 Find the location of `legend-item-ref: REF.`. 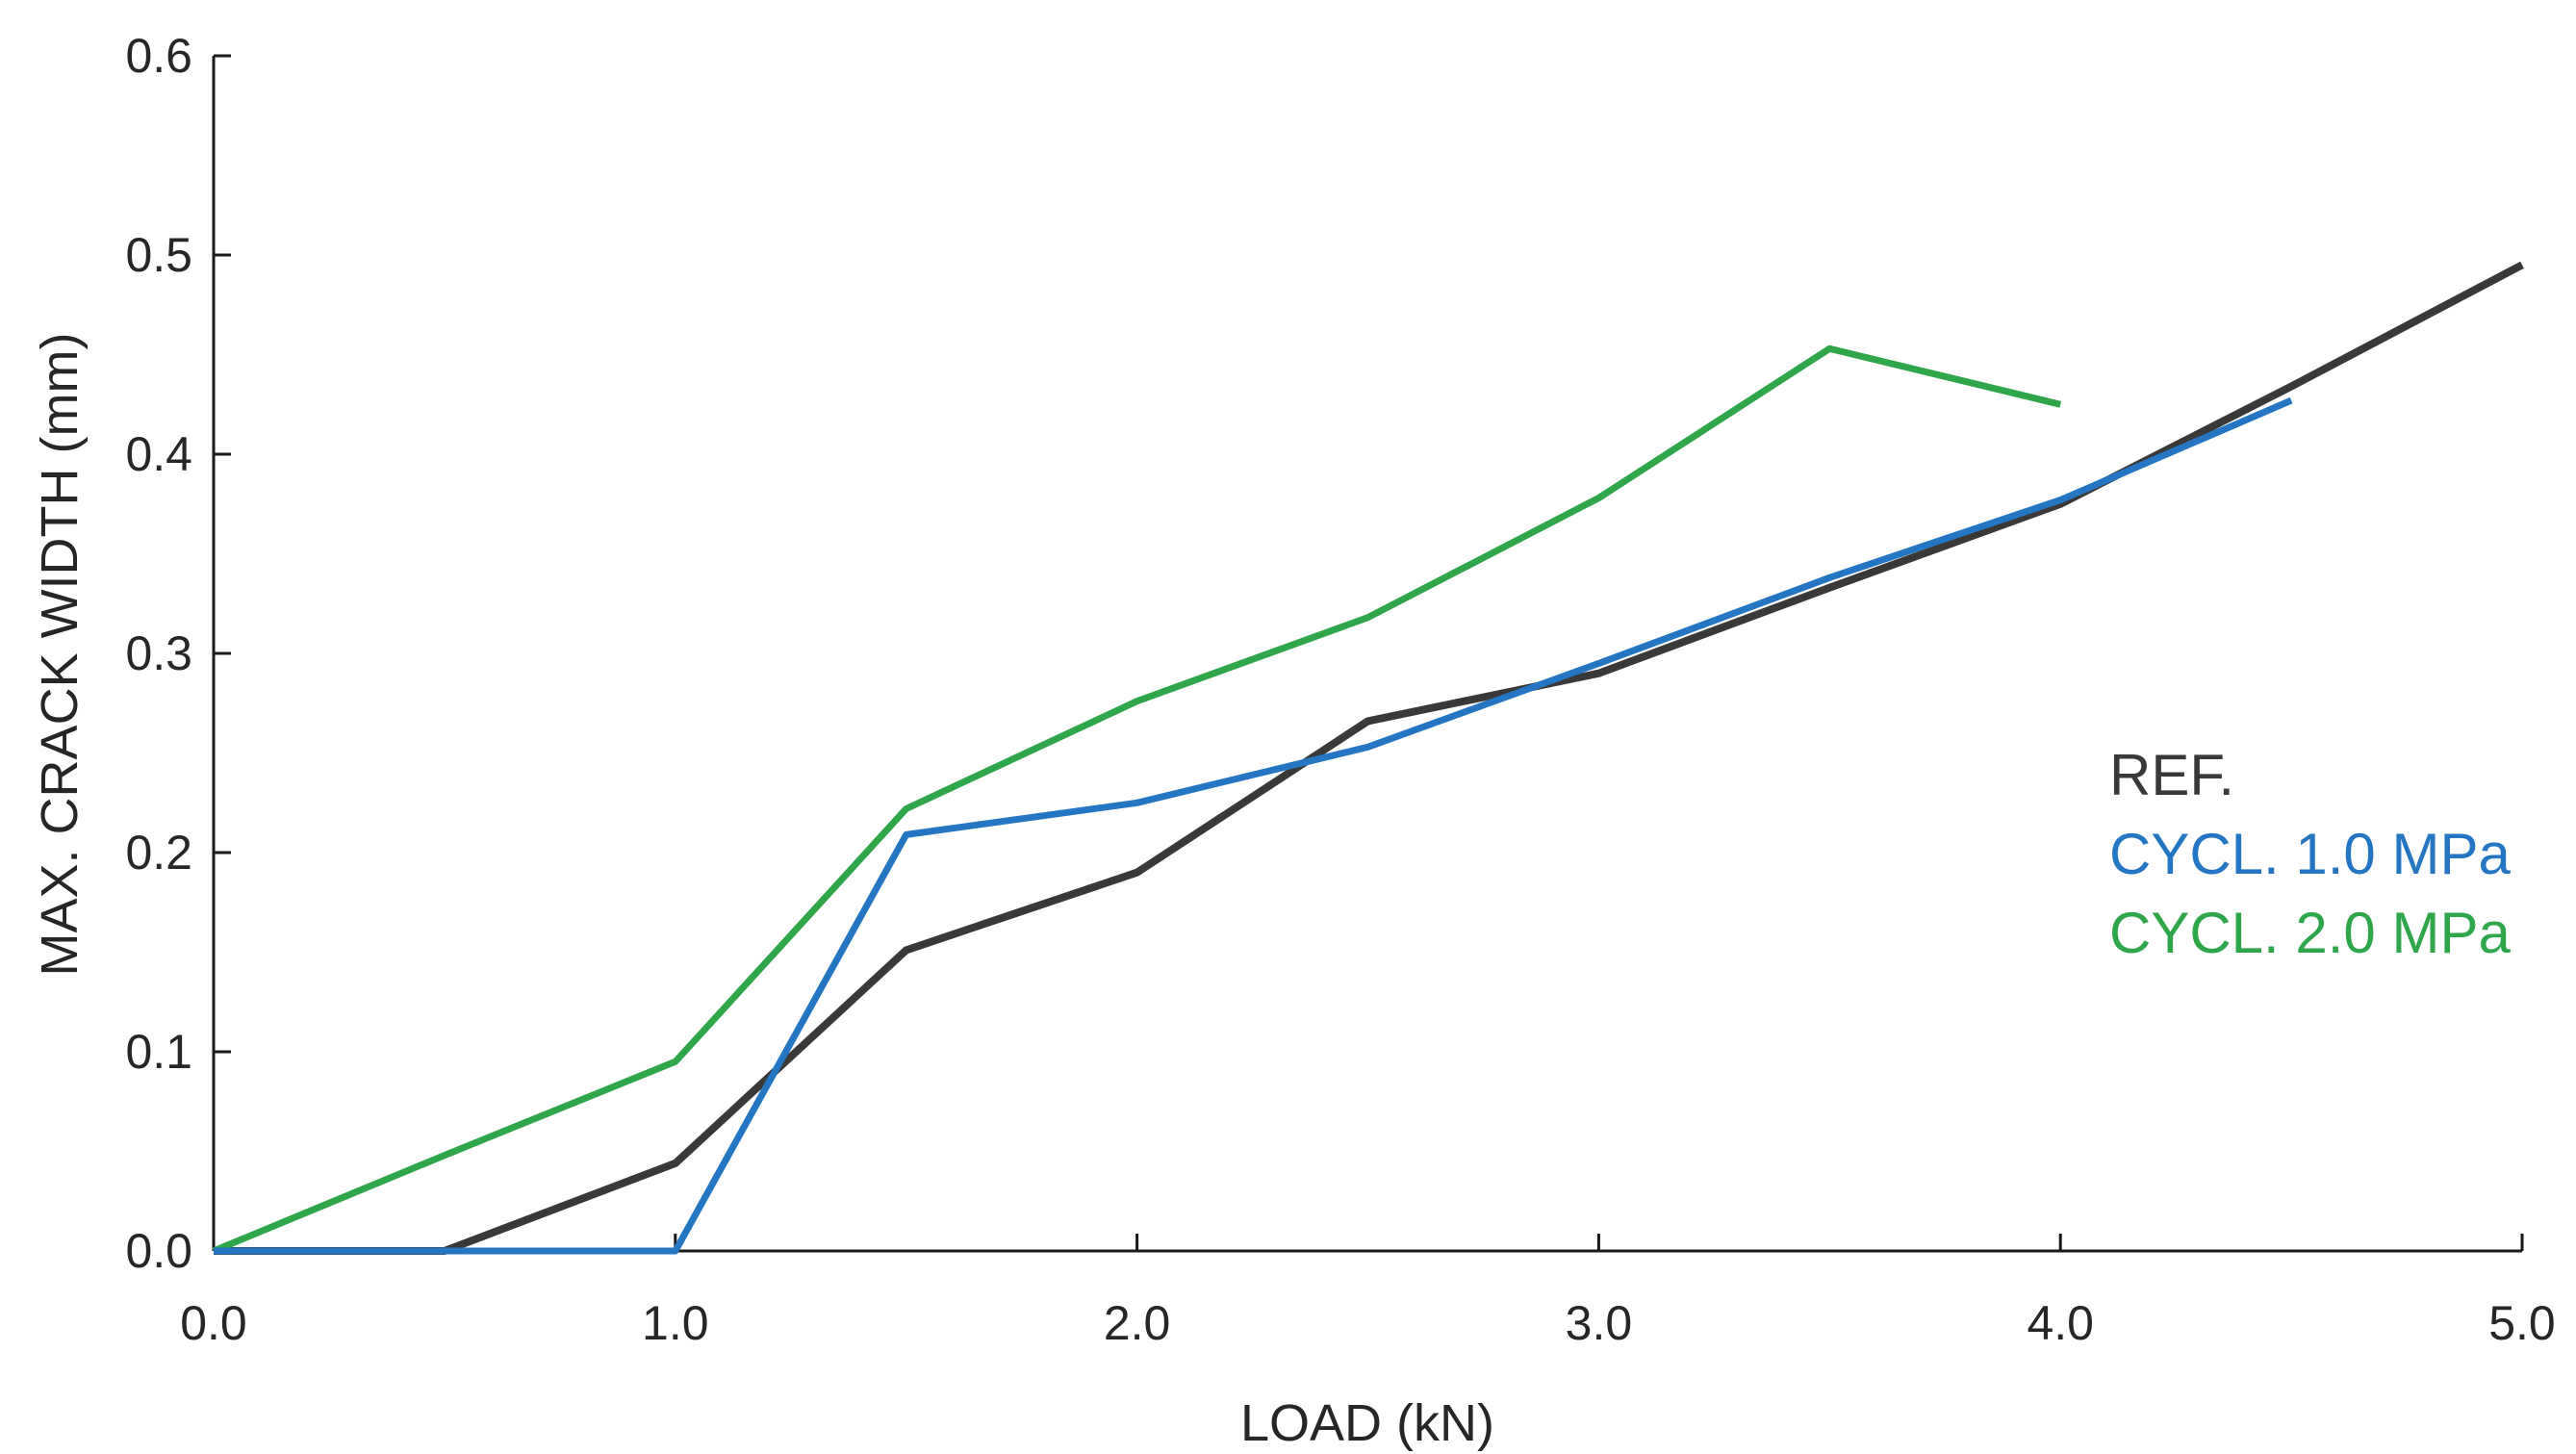

legend-item-ref: REF. is located at coordinates (2172, 775).